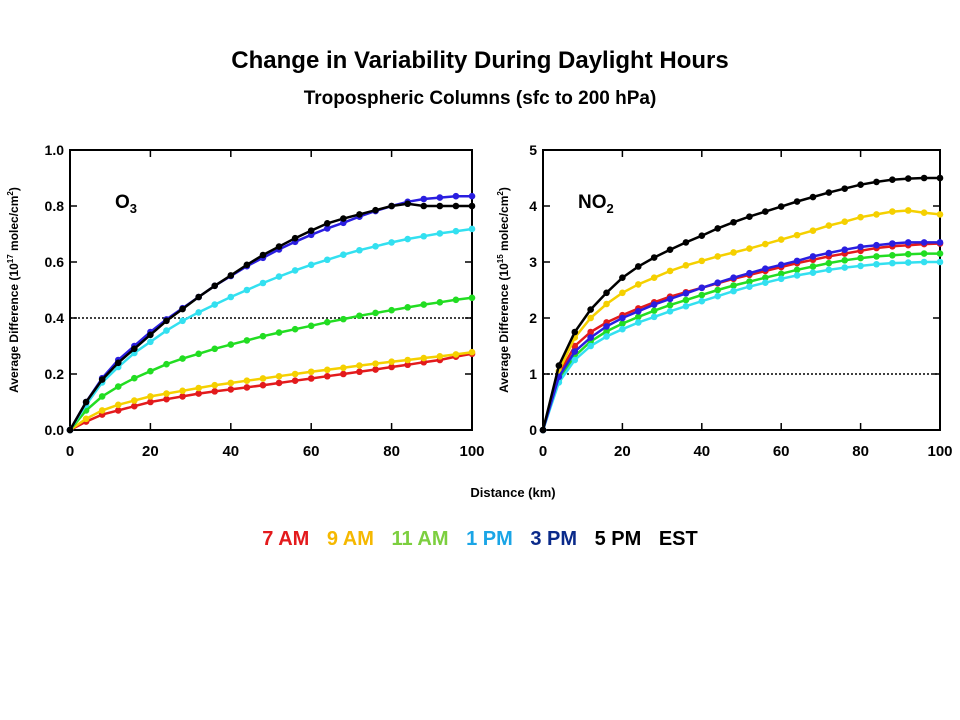 The image size is (960, 720). What do you see at coordinates (350, 539) in the screenshot?
I see `legend-item-9am: 9 AM` at bounding box center [350, 539].